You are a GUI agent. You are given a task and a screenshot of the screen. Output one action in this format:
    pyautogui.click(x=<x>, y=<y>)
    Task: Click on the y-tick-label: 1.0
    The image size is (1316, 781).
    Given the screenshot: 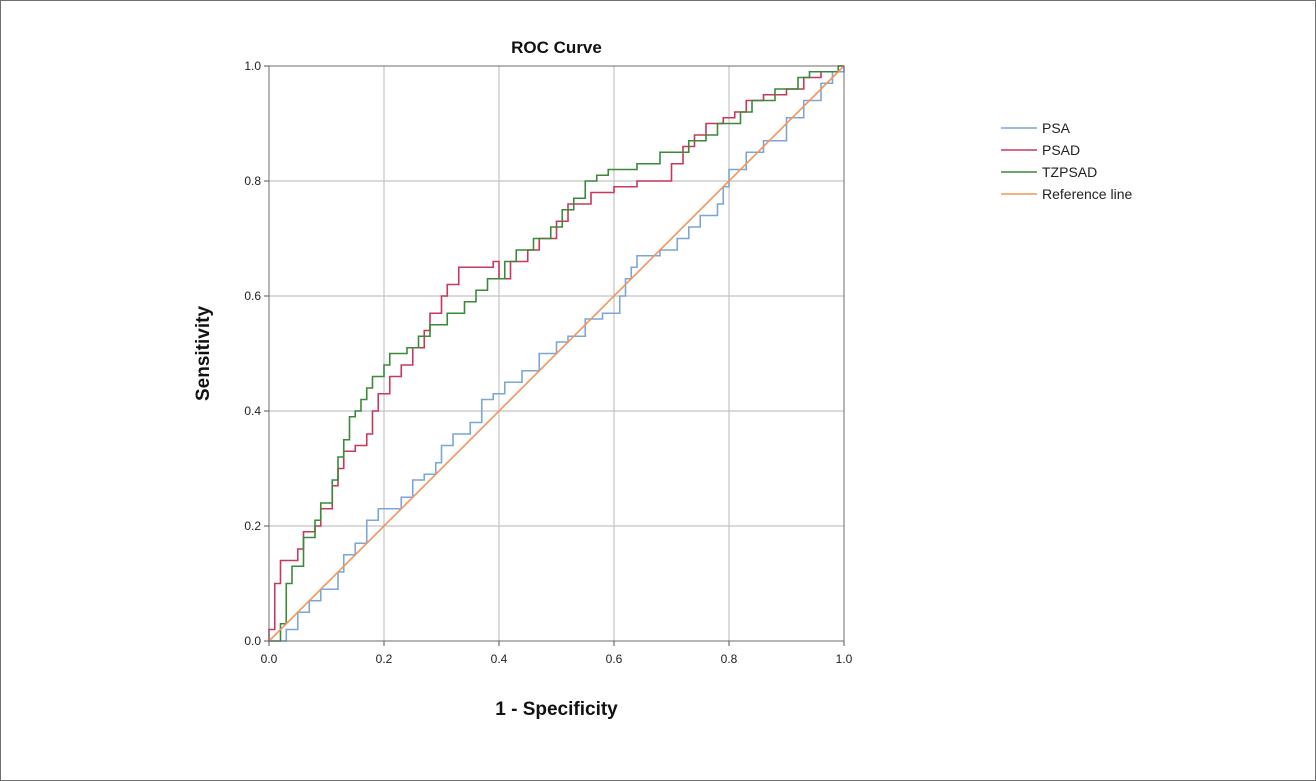 What is the action you would take?
    pyautogui.click(x=252, y=66)
    